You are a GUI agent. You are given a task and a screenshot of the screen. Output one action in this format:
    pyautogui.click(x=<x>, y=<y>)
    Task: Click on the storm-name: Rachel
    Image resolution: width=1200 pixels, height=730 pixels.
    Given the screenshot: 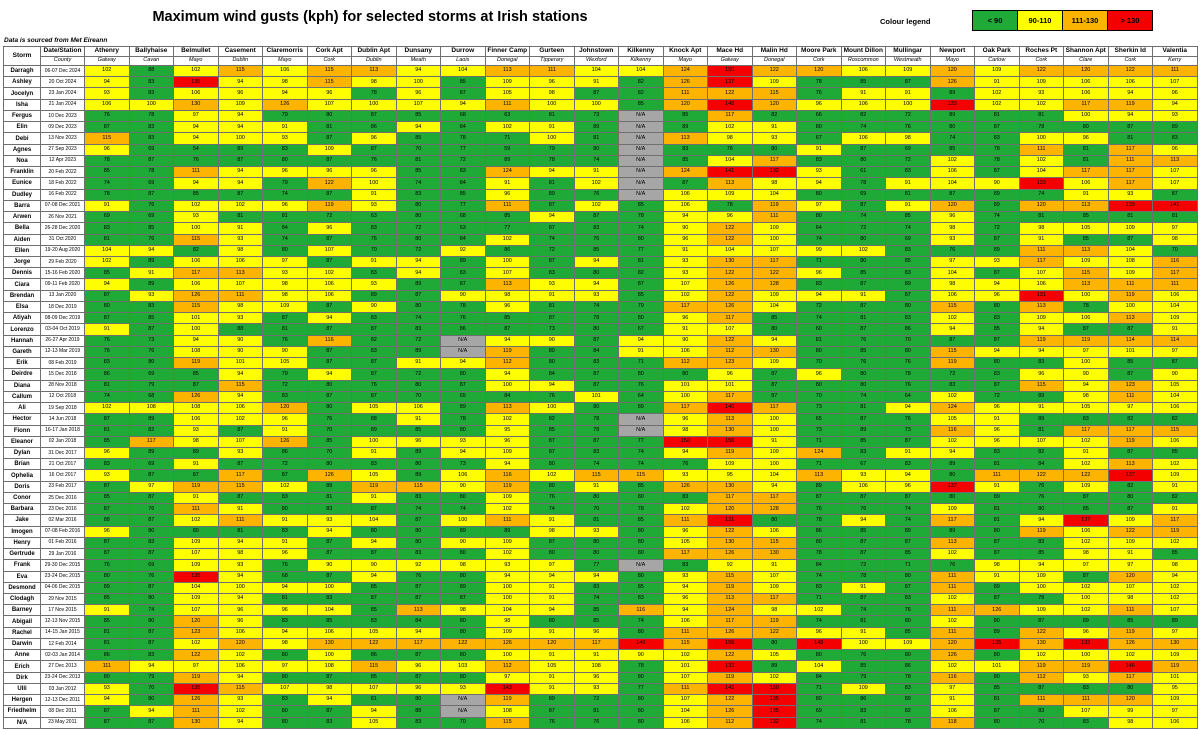 What is the action you would take?
    pyautogui.click(x=22, y=632)
    